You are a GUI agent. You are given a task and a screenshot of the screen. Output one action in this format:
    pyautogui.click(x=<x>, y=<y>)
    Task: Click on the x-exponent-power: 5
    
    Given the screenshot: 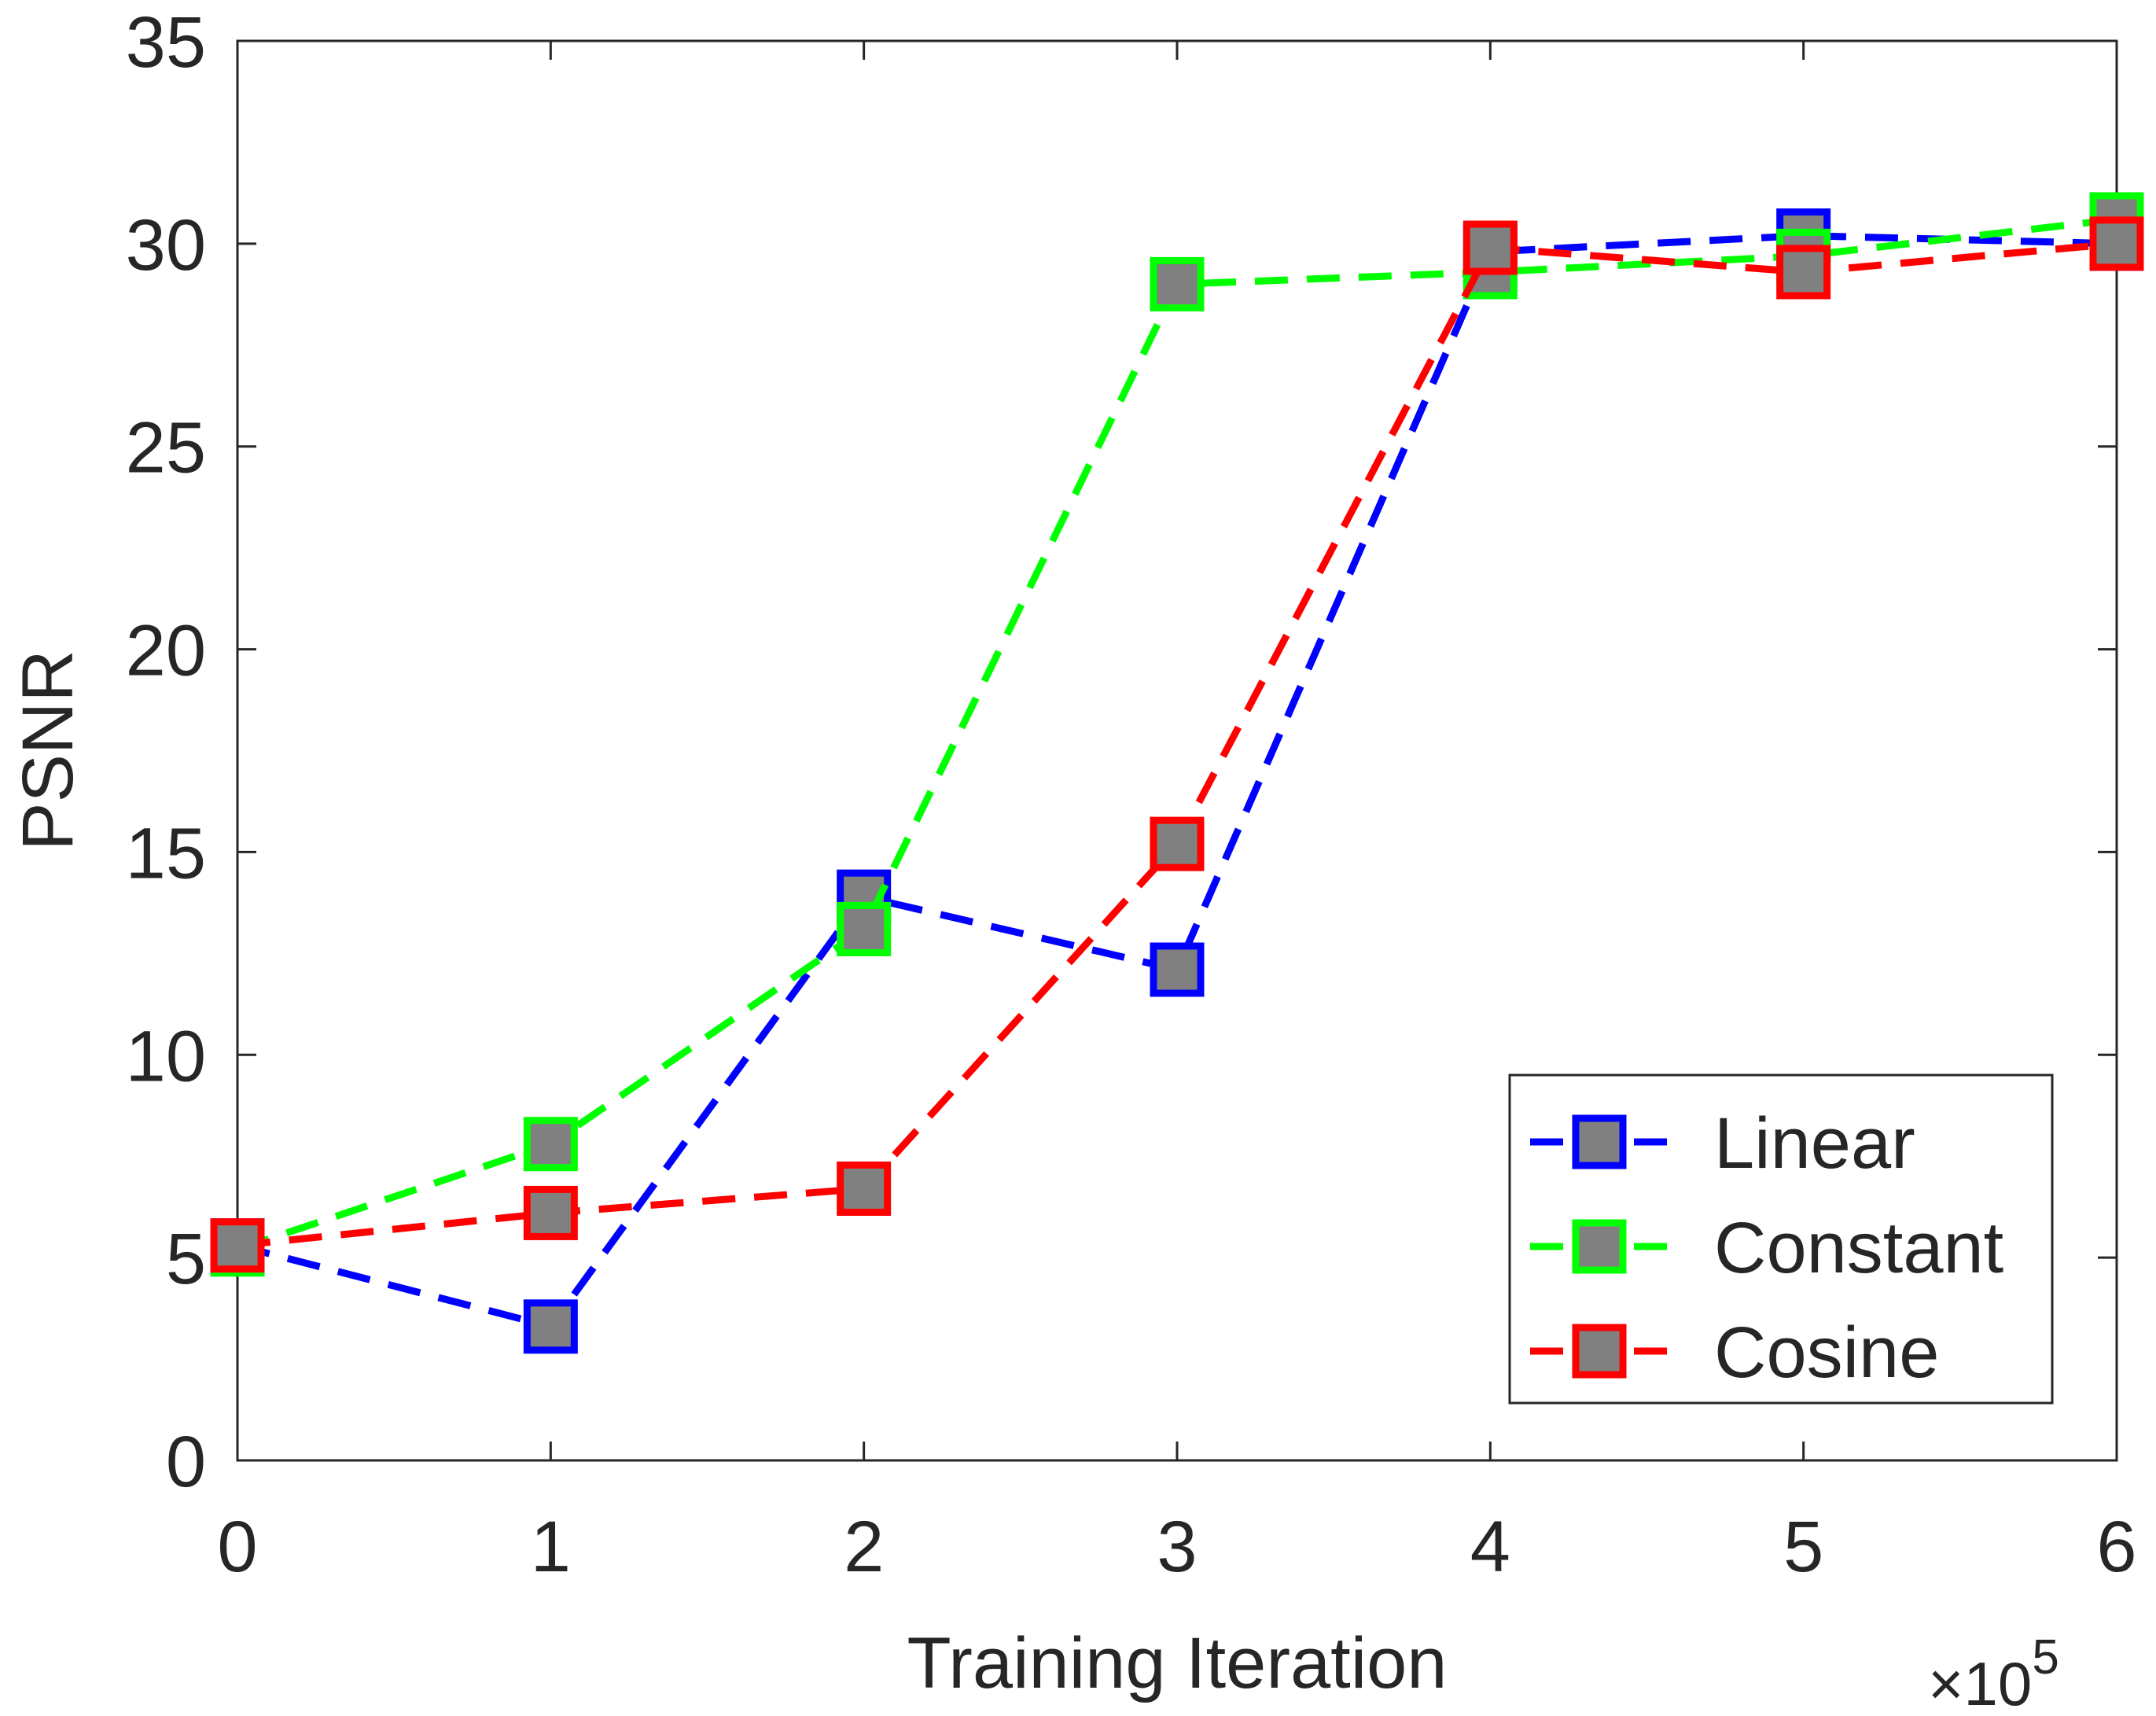 What is the action you would take?
    pyautogui.click(x=2045, y=1657)
    